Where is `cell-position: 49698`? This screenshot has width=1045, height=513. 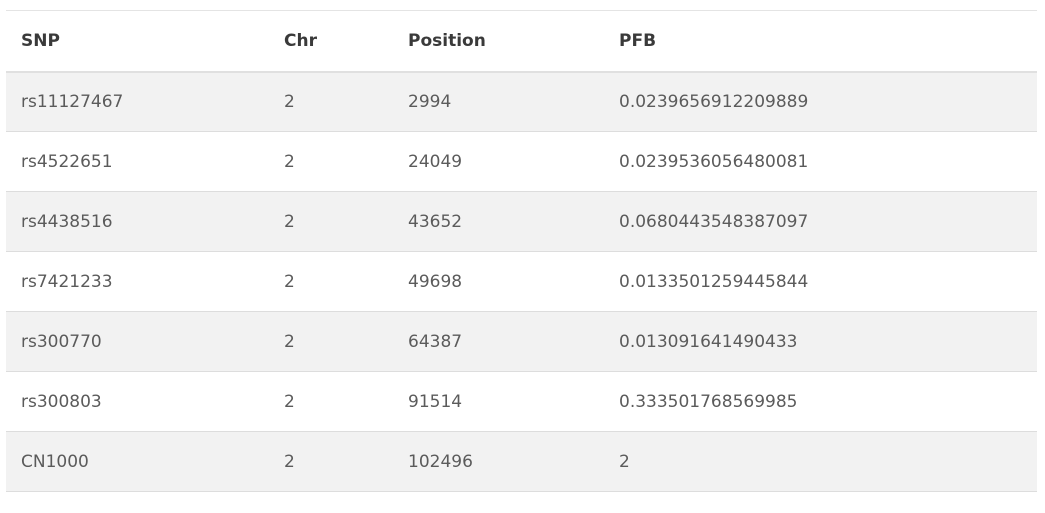 cell-position: 49698 is located at coordinates (435, 281).